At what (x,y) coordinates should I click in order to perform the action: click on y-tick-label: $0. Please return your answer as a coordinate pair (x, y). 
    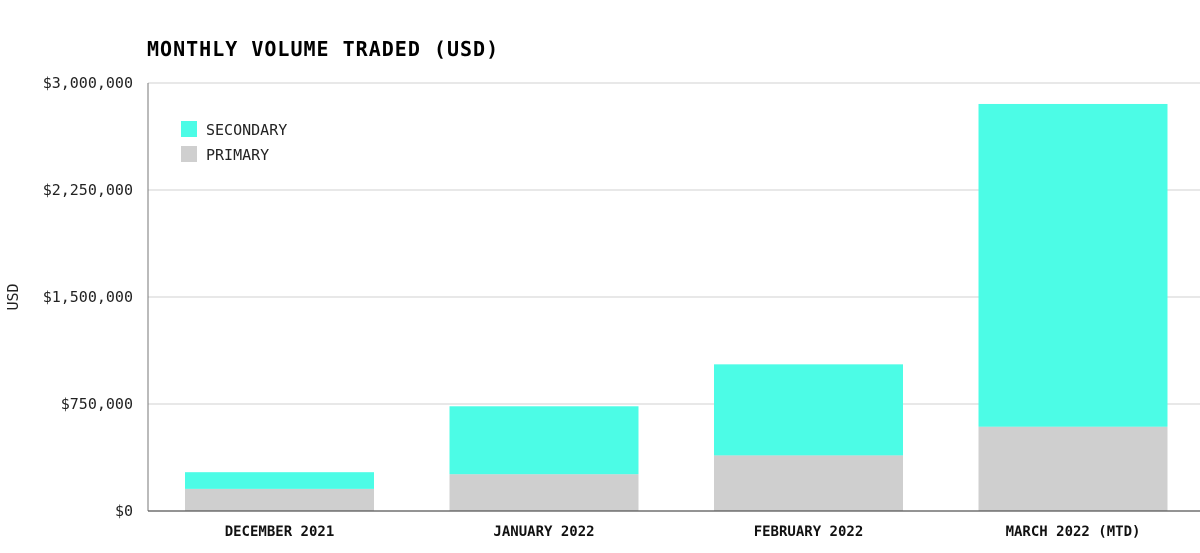
    Looking at the image, I should click on (124, 511).